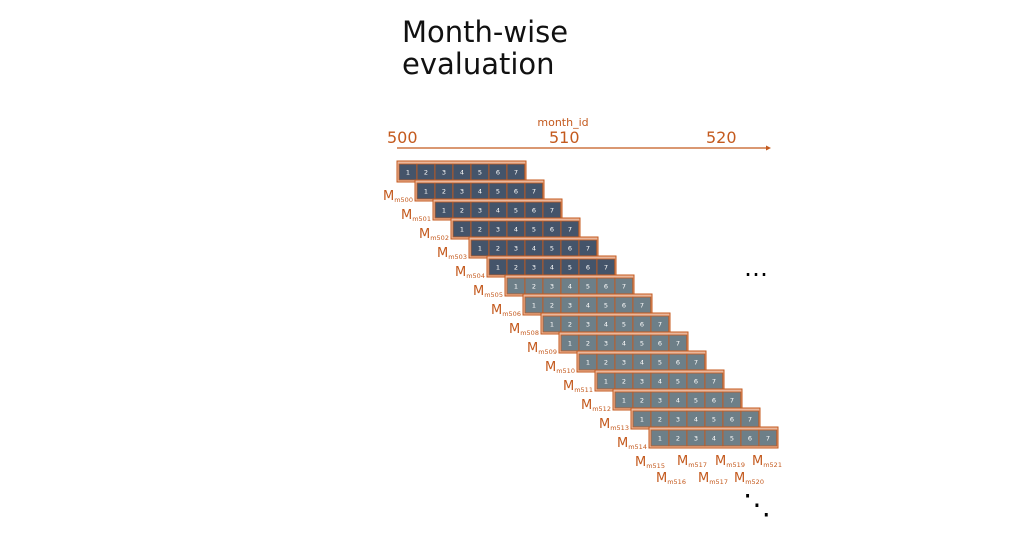 The width and height of the screenshot is (1024, 537). Describe the element at coordinates (721, 137) in the screenshot. I see `axis-tick-520: 520` at that location.